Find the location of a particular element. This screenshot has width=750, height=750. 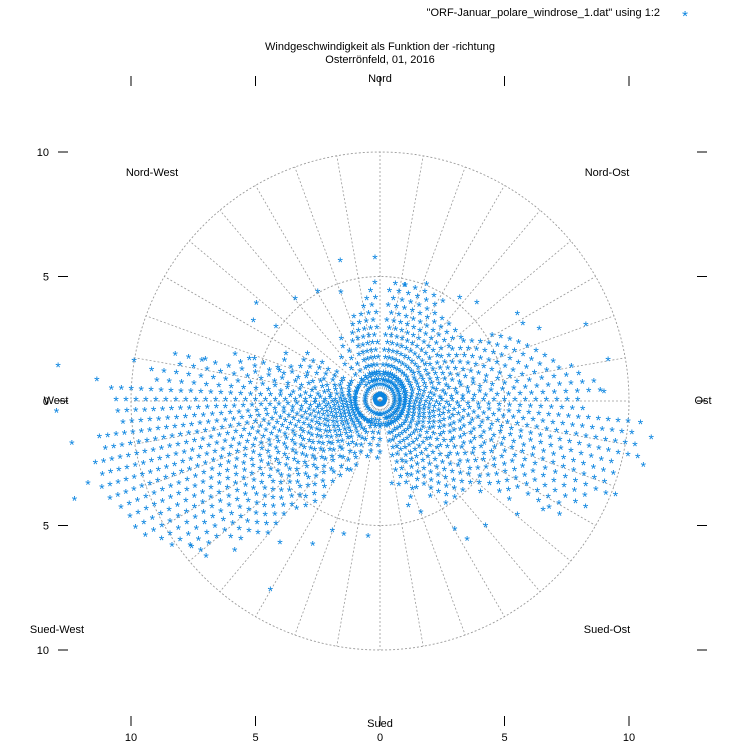

legend-marker: * is located at coordinates (685, 16).